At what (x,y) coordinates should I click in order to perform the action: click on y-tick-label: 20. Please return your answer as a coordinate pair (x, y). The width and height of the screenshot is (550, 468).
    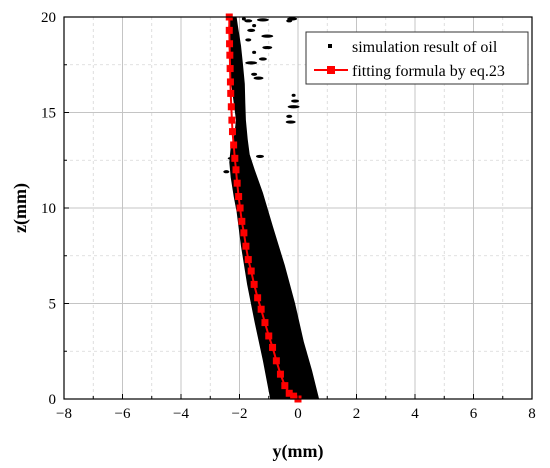
    Looking at the image, I should click on (48, 18).